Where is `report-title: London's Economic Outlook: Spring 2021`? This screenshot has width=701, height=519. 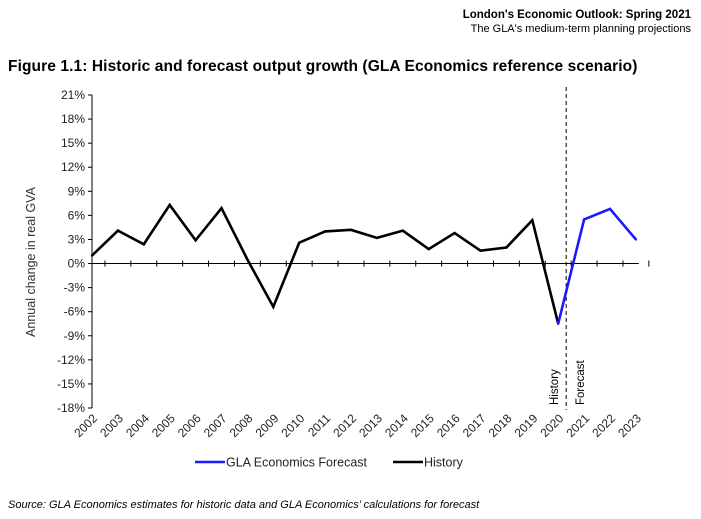 report-title: London's Economic Outlook: Spring 2021 is located at coordinates (576, 15).